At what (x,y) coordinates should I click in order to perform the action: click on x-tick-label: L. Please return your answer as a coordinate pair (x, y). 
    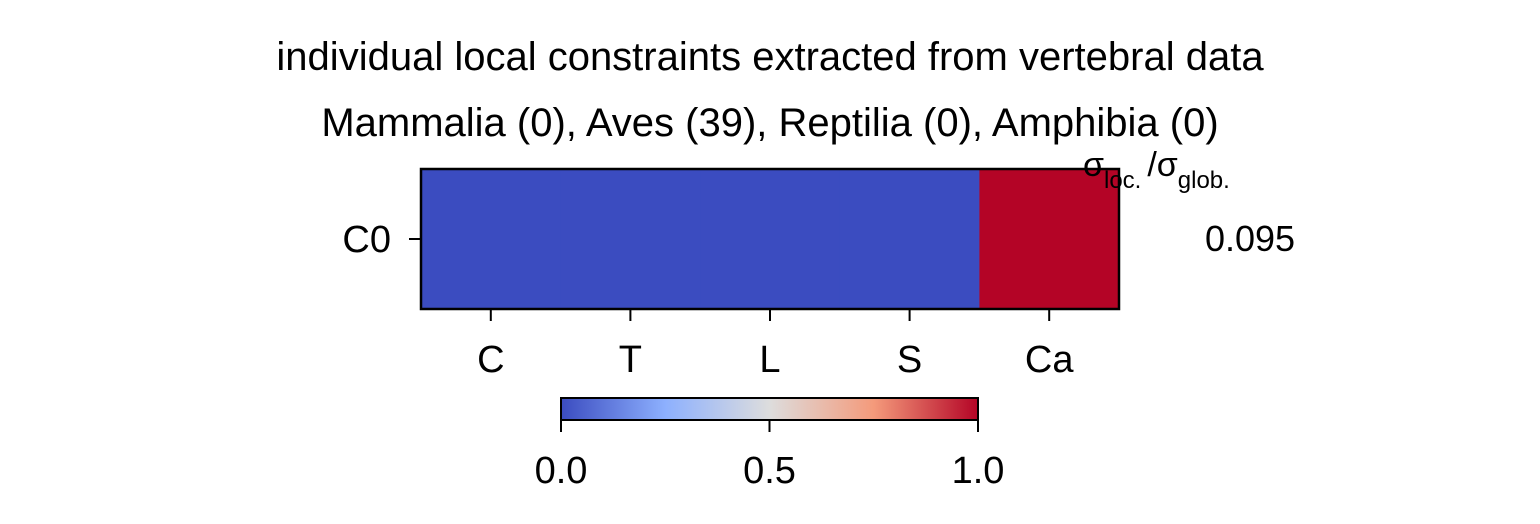
    Looking at the image, I should click on (769, 360).